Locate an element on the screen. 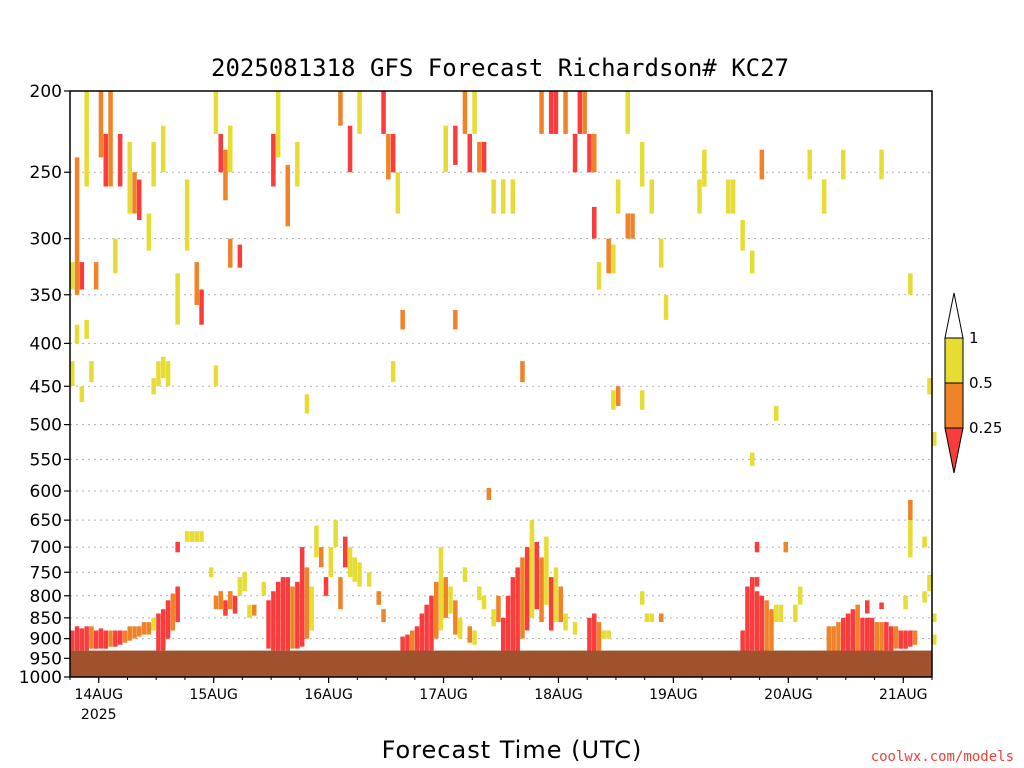  y-tick-label: 200 is located at coordinates (46, 92).